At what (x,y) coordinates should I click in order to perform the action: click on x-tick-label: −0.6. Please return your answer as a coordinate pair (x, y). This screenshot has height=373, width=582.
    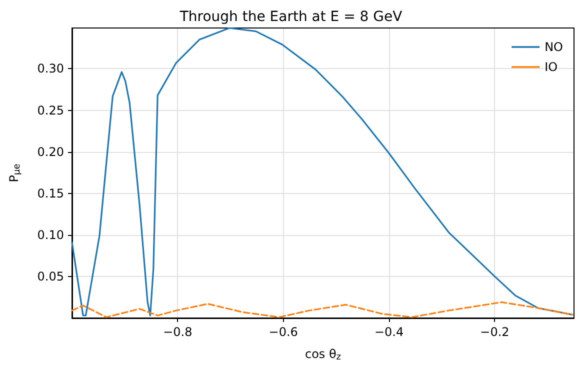
    Looking at the image, I should click on (283, 332).